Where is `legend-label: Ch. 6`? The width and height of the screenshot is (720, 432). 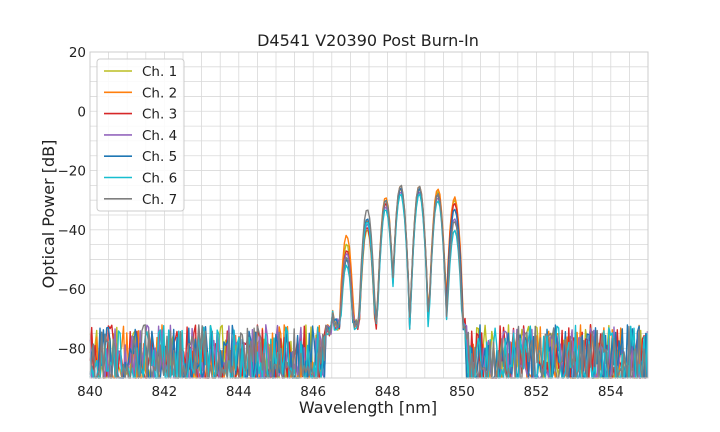
legend-label: Ch. 6 is located at coordinates (159, 179).